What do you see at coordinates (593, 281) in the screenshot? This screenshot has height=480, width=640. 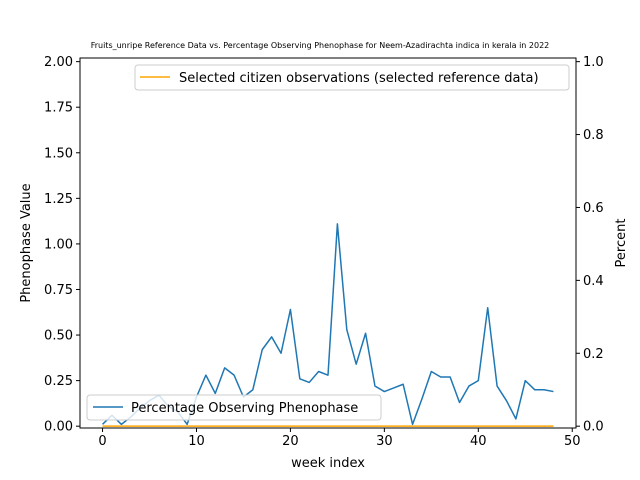 I see `y-right-tick-label: 0.4` at bounding box center [593, 281].